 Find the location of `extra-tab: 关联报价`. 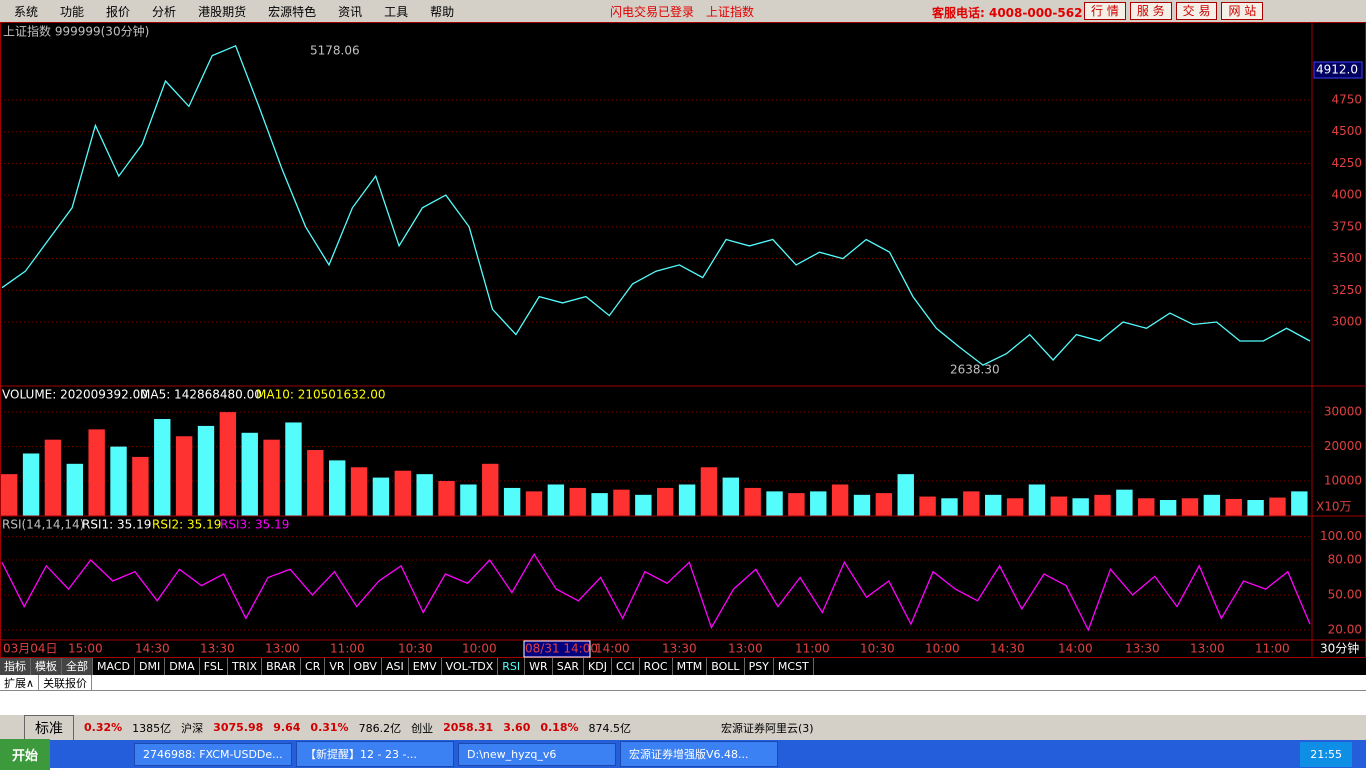

extra-tab: 关联报价 is located at coordinates (66, 682).